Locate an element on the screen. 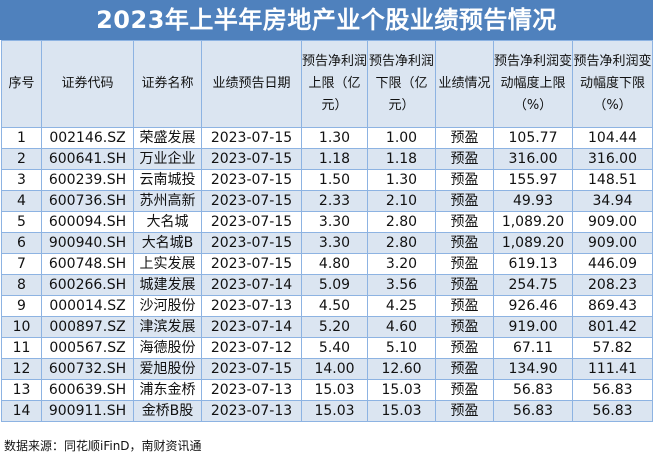 Image resolution: width=653 pixels, height=458 pixels. cell-name: 爱旭股份 is located at coordinates (167, 369).